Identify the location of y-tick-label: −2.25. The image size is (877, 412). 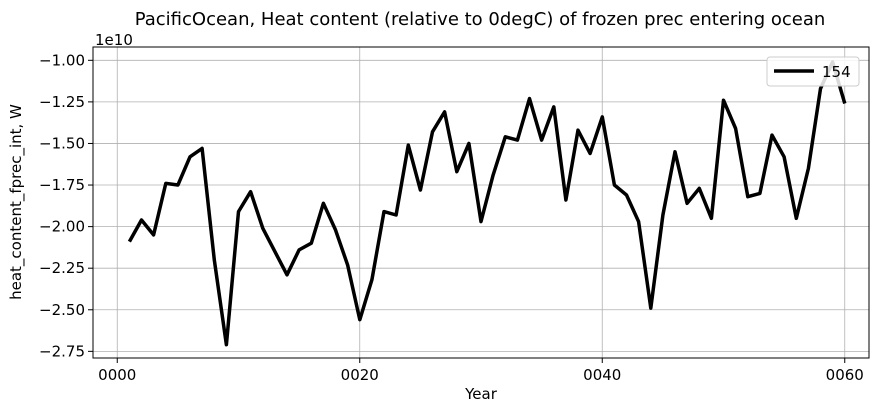
(62, 268).